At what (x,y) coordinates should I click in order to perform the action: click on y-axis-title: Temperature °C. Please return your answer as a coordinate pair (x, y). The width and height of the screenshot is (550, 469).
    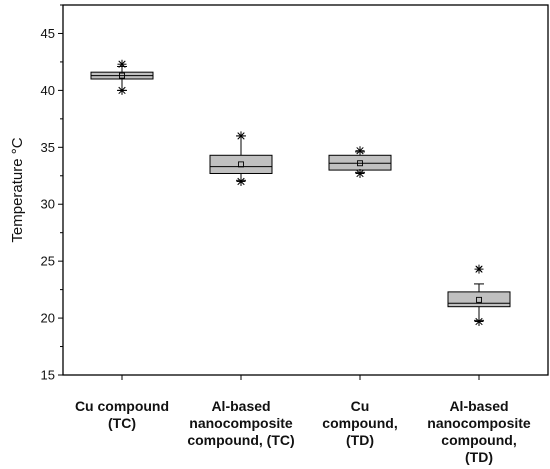
    Looking at the image, I should click on (17, 189).